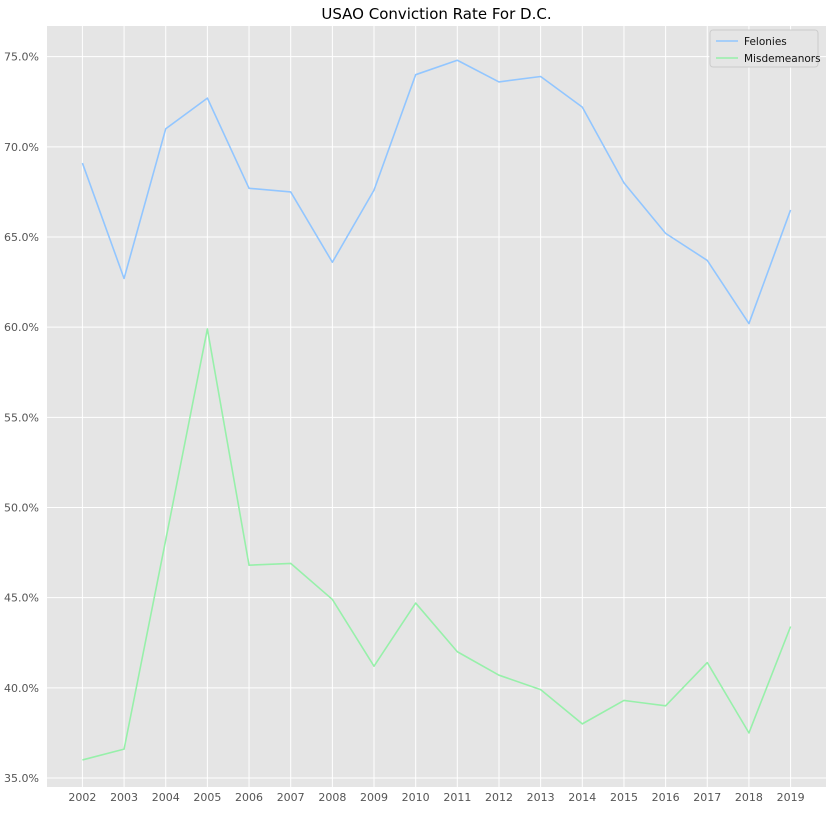 The image size is (833, 816). What do you see at coordinates (21, 598) in the screenshot?
I see `y-tick-label: 45.0%` at bounding box center [21, 598].